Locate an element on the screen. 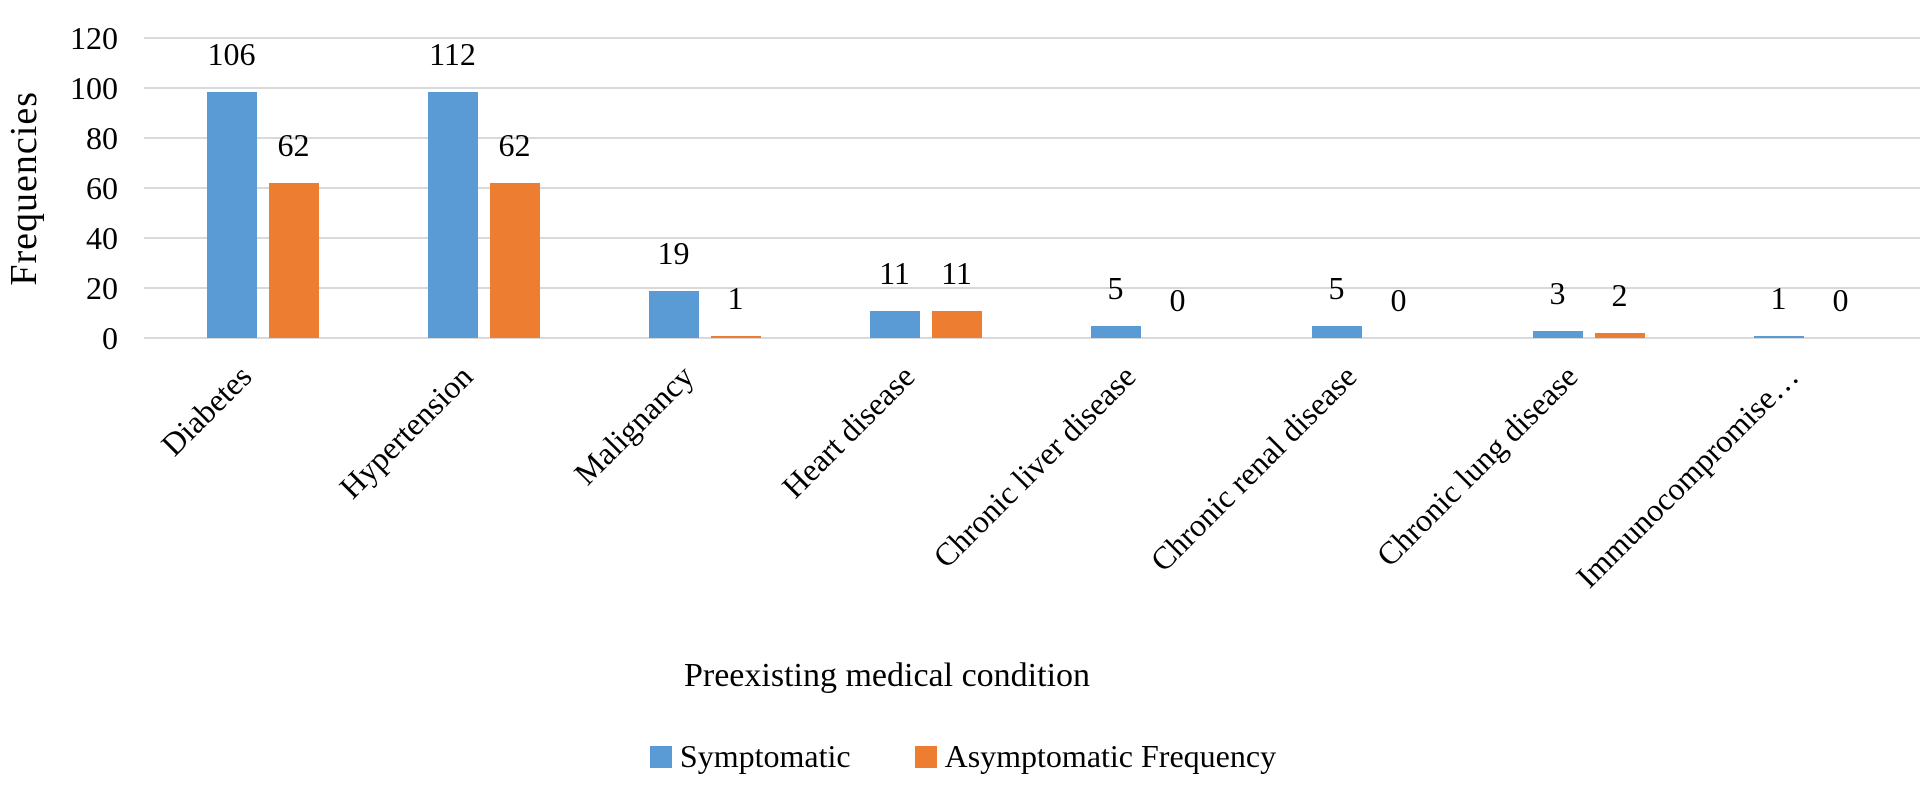  category-band: 19 1 is located at coordinates (704, 188).